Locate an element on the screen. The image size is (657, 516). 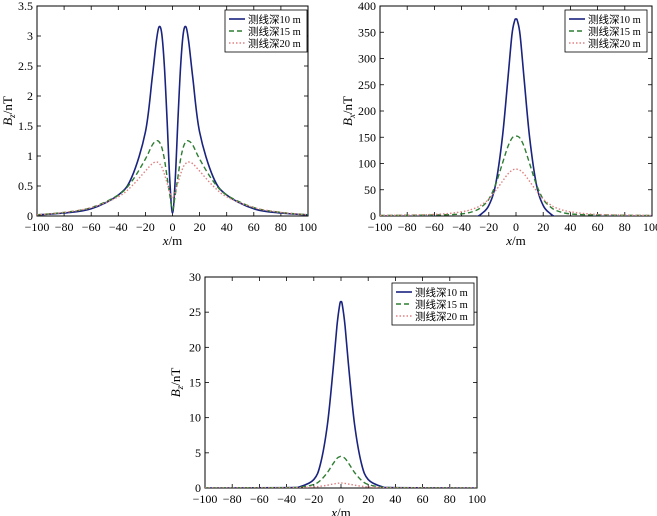
y-tick-label: 0.5 is located at coordinates (25, 186).